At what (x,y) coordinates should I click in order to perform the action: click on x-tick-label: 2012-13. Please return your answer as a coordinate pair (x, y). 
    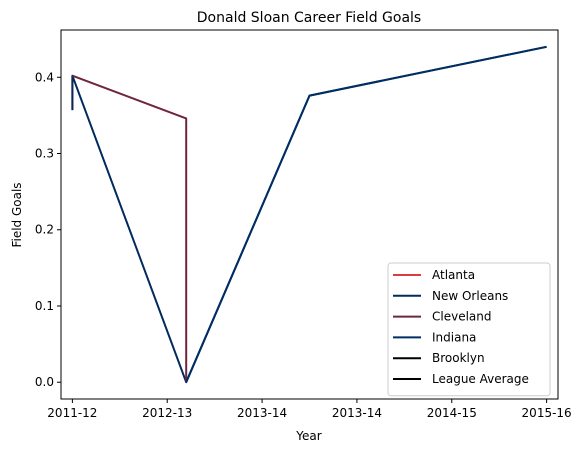
    Looking at the image, I should click on (167, 413).